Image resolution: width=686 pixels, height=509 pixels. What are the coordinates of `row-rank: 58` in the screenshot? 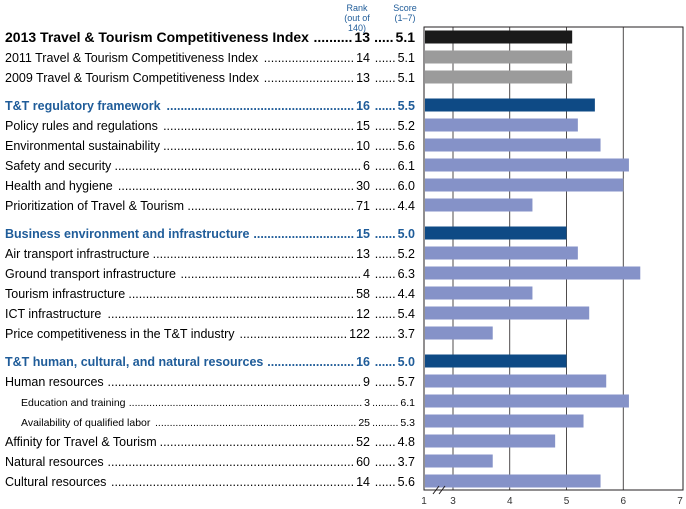 It's located at (363, 294).